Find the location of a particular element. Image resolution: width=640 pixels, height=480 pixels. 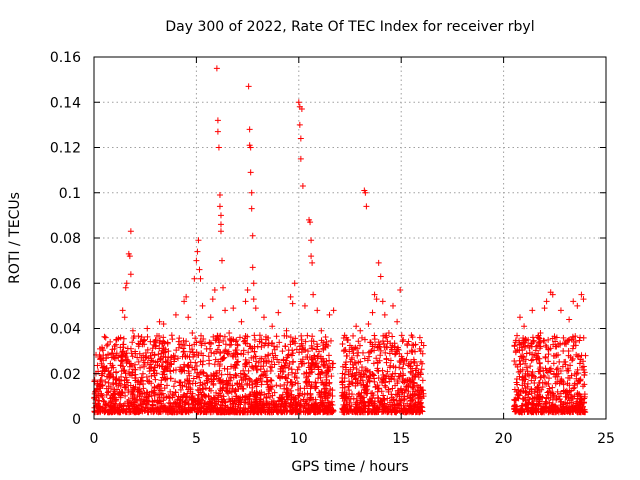

y-tick-label: 0.12 is located at coordinates (65, 149).